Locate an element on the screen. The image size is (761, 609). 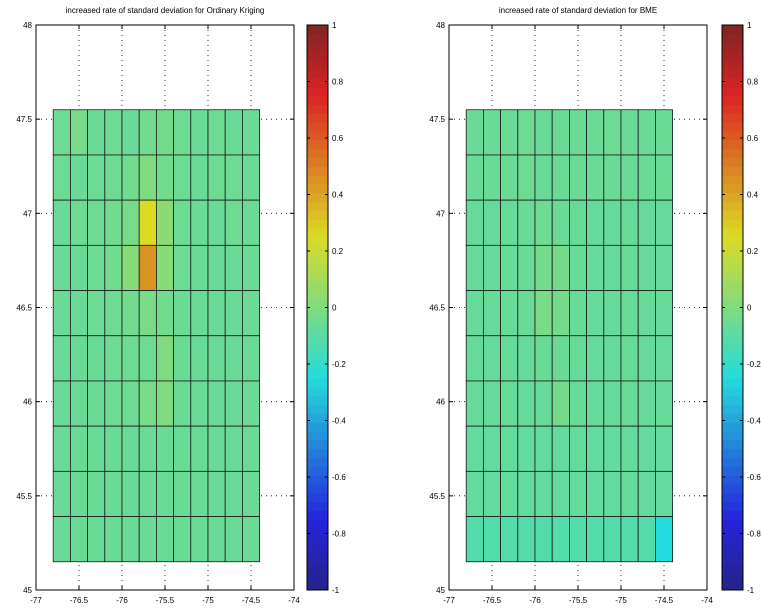
colorbar-tick-label: 1 is located at coordinates (334, 25).